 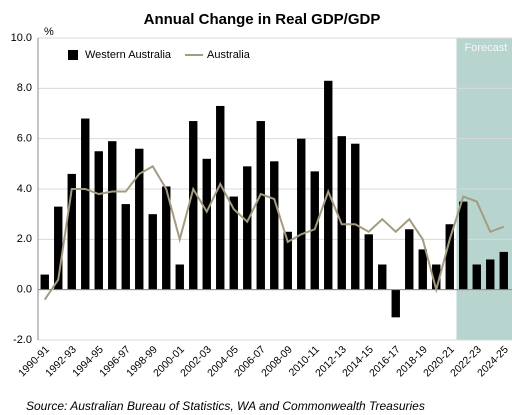 What do you see at coordinates (24, 139) in the screenshot?
I see `y-tick-label: 6.0` at bounding box center [24, 139].